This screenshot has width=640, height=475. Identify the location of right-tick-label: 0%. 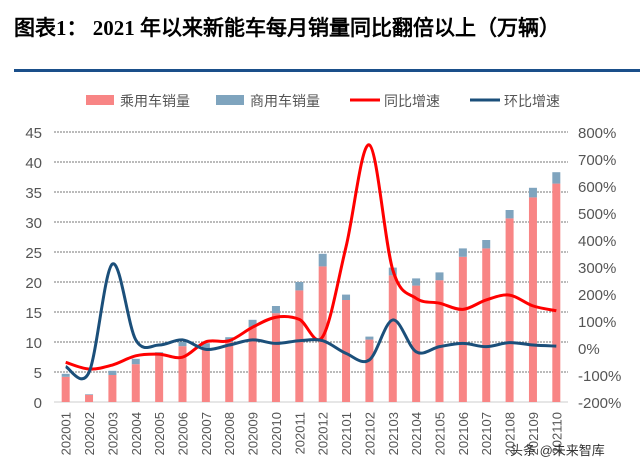
(589, 349).